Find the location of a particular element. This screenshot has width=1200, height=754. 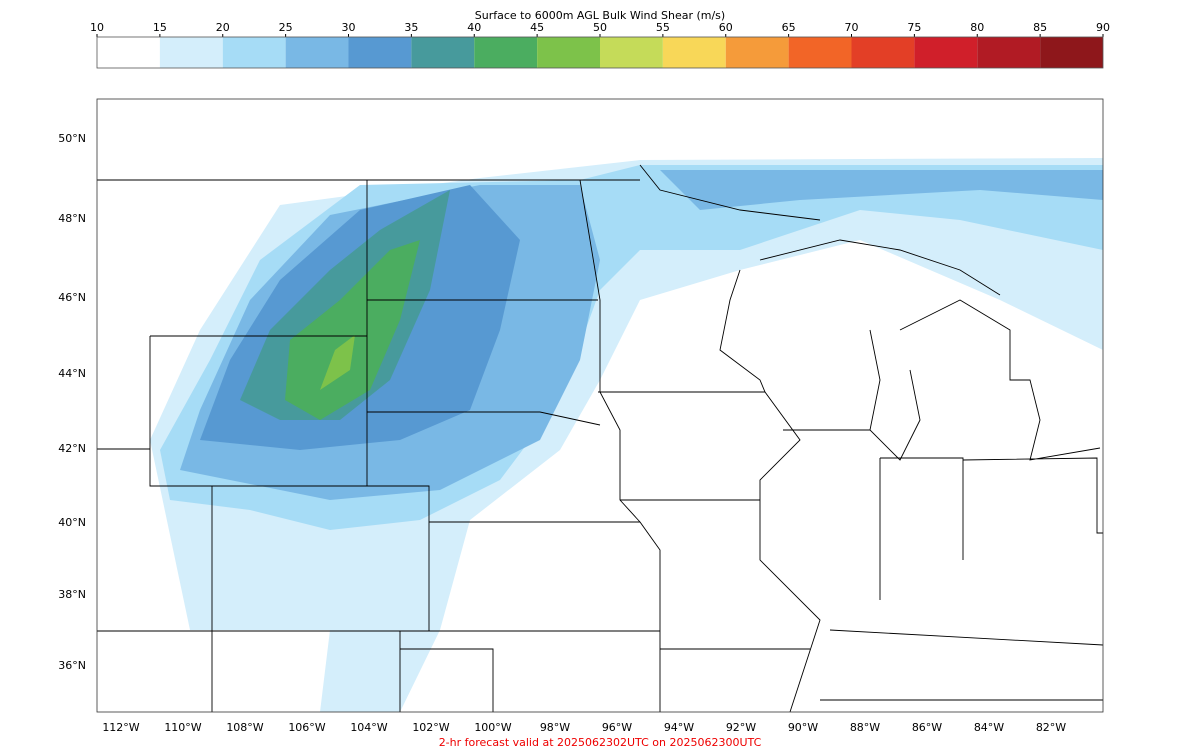

colorbar-tick-label: 20 is located at coordinates (223, 27).